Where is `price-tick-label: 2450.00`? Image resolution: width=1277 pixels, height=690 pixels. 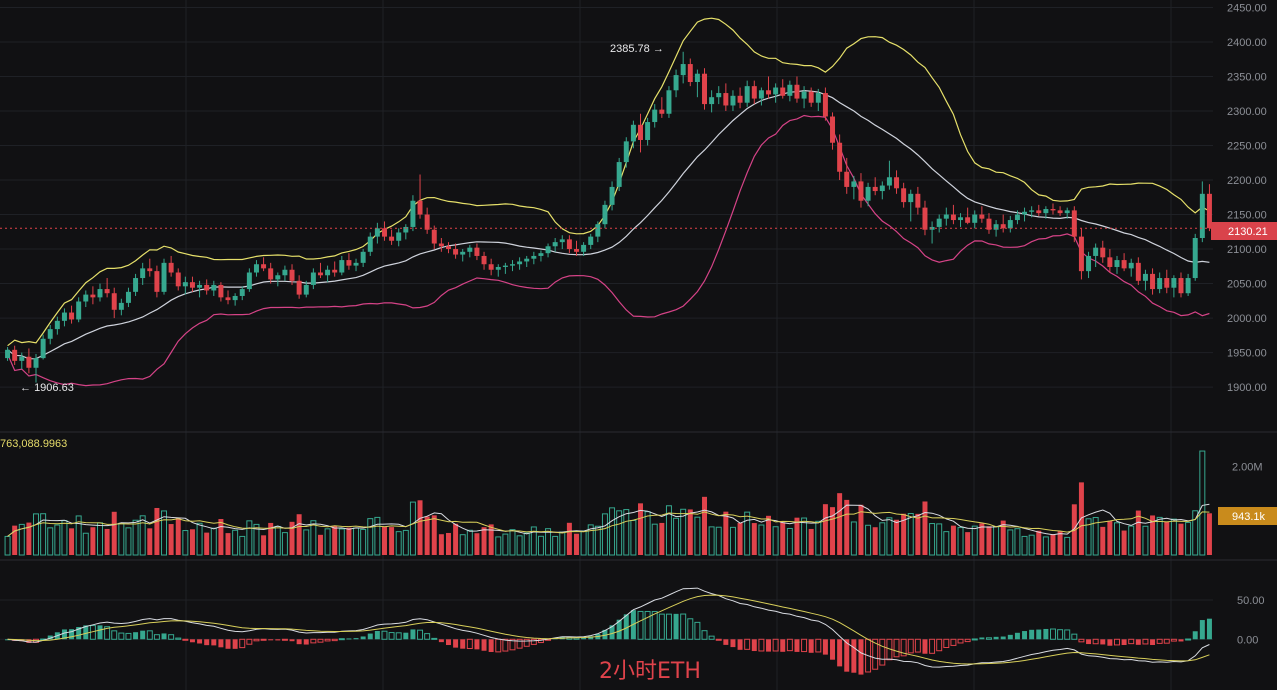
price-tick-label: 2450.00 is located at coordinates (1247, 8).